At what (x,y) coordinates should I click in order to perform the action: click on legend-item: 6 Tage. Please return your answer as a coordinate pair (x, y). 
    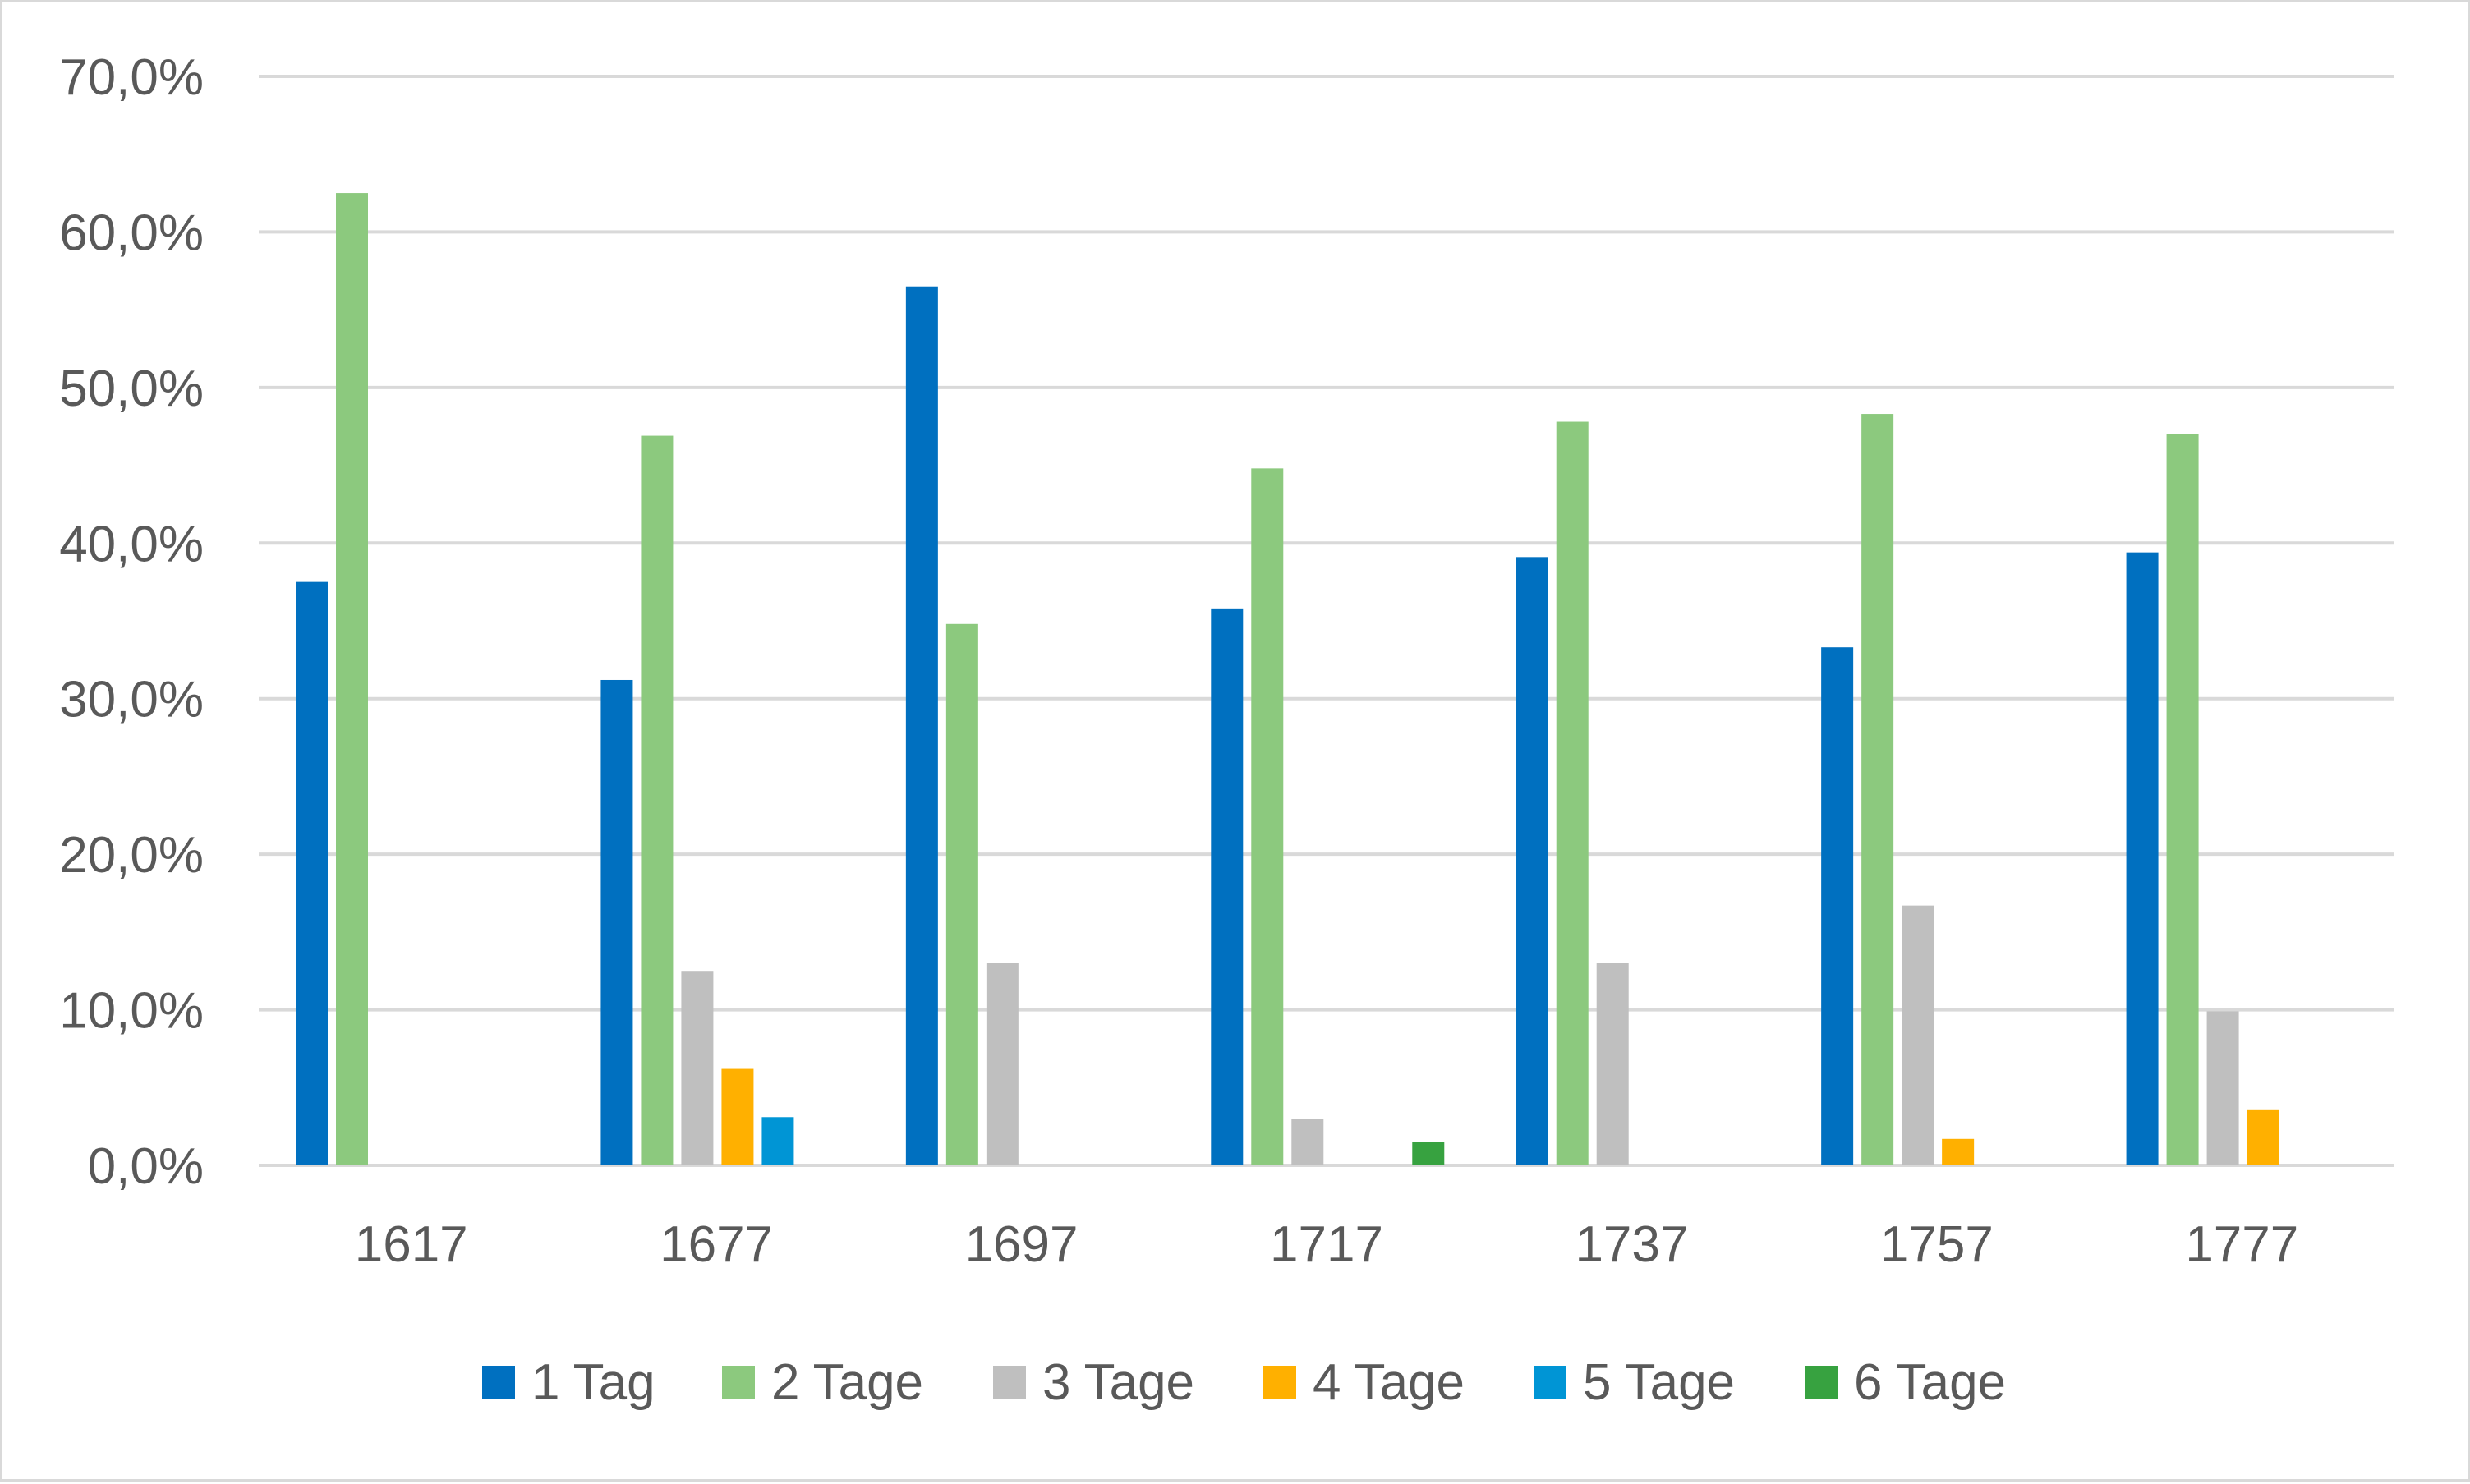
    Looking at the image, I should click on (1905, 1383).